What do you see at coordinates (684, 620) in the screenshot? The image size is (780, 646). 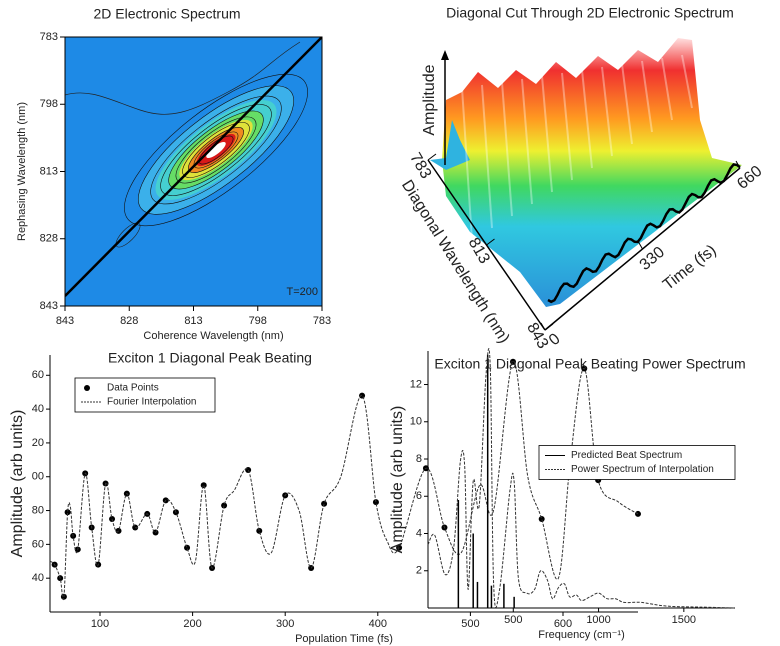 I see `x-tick-label: 1500` at bounding box center [684, 620].